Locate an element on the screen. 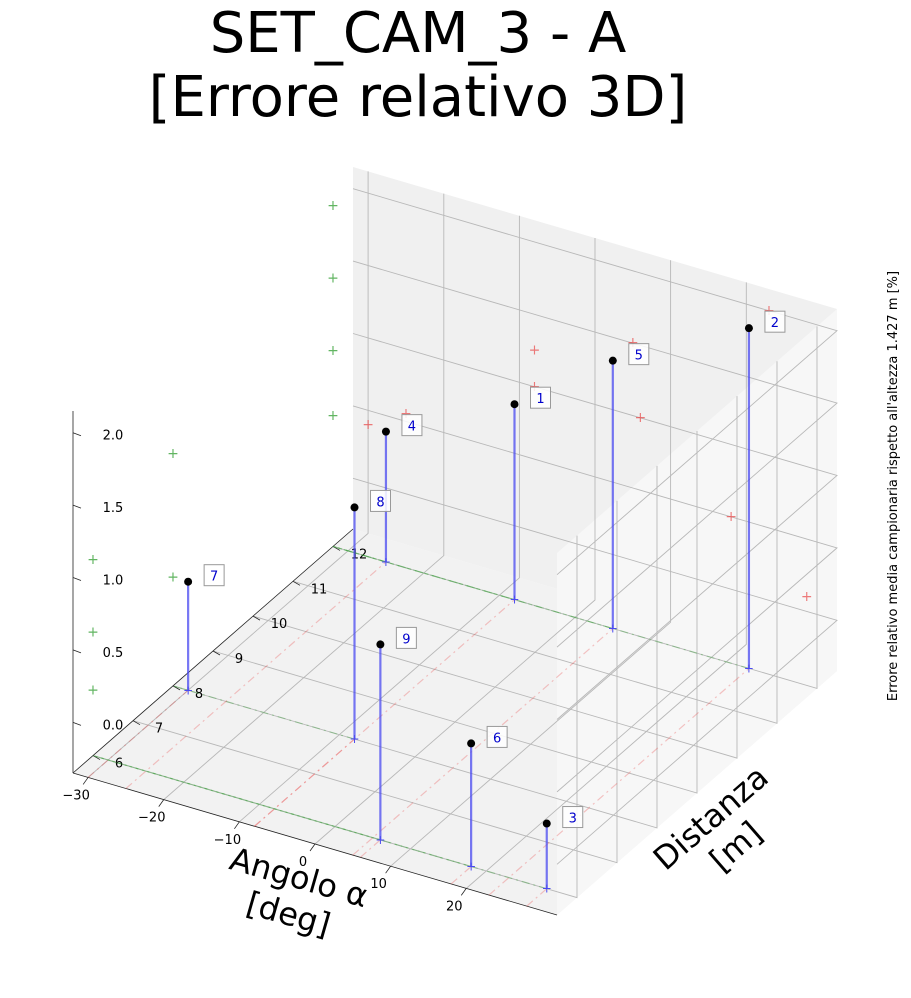 The image size is (911, 998). y-tick-label-2: 8 is located at coordinates (199, 694).